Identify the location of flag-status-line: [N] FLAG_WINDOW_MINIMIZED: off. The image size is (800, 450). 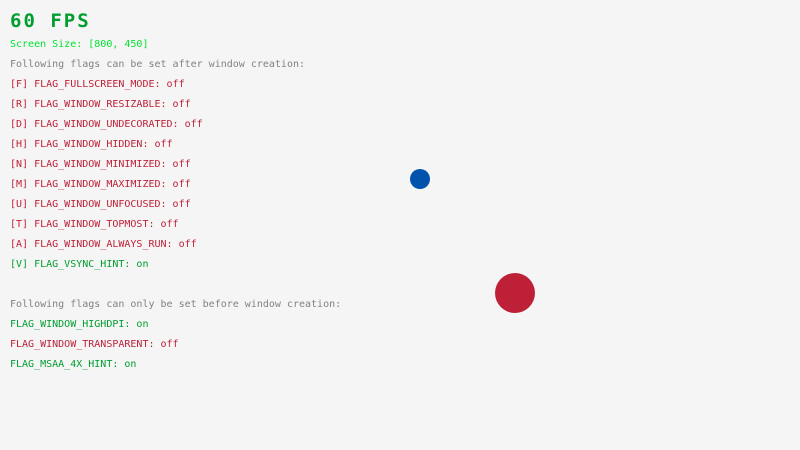
(100, 164).